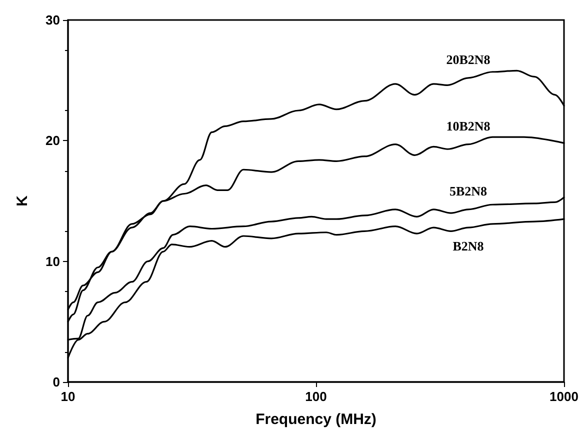  Describe the element at coordinates (53, 261) in the screenshot. I see `y-tick-label: 10` at that location.